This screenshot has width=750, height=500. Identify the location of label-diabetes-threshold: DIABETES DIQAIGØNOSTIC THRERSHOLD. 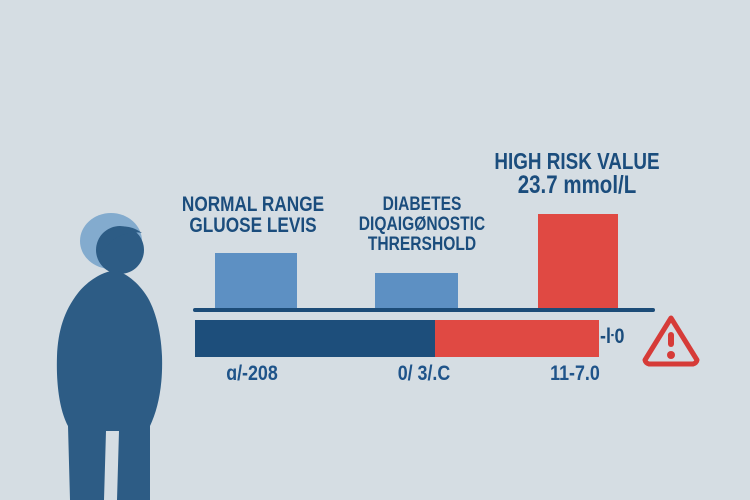
(422, 225).